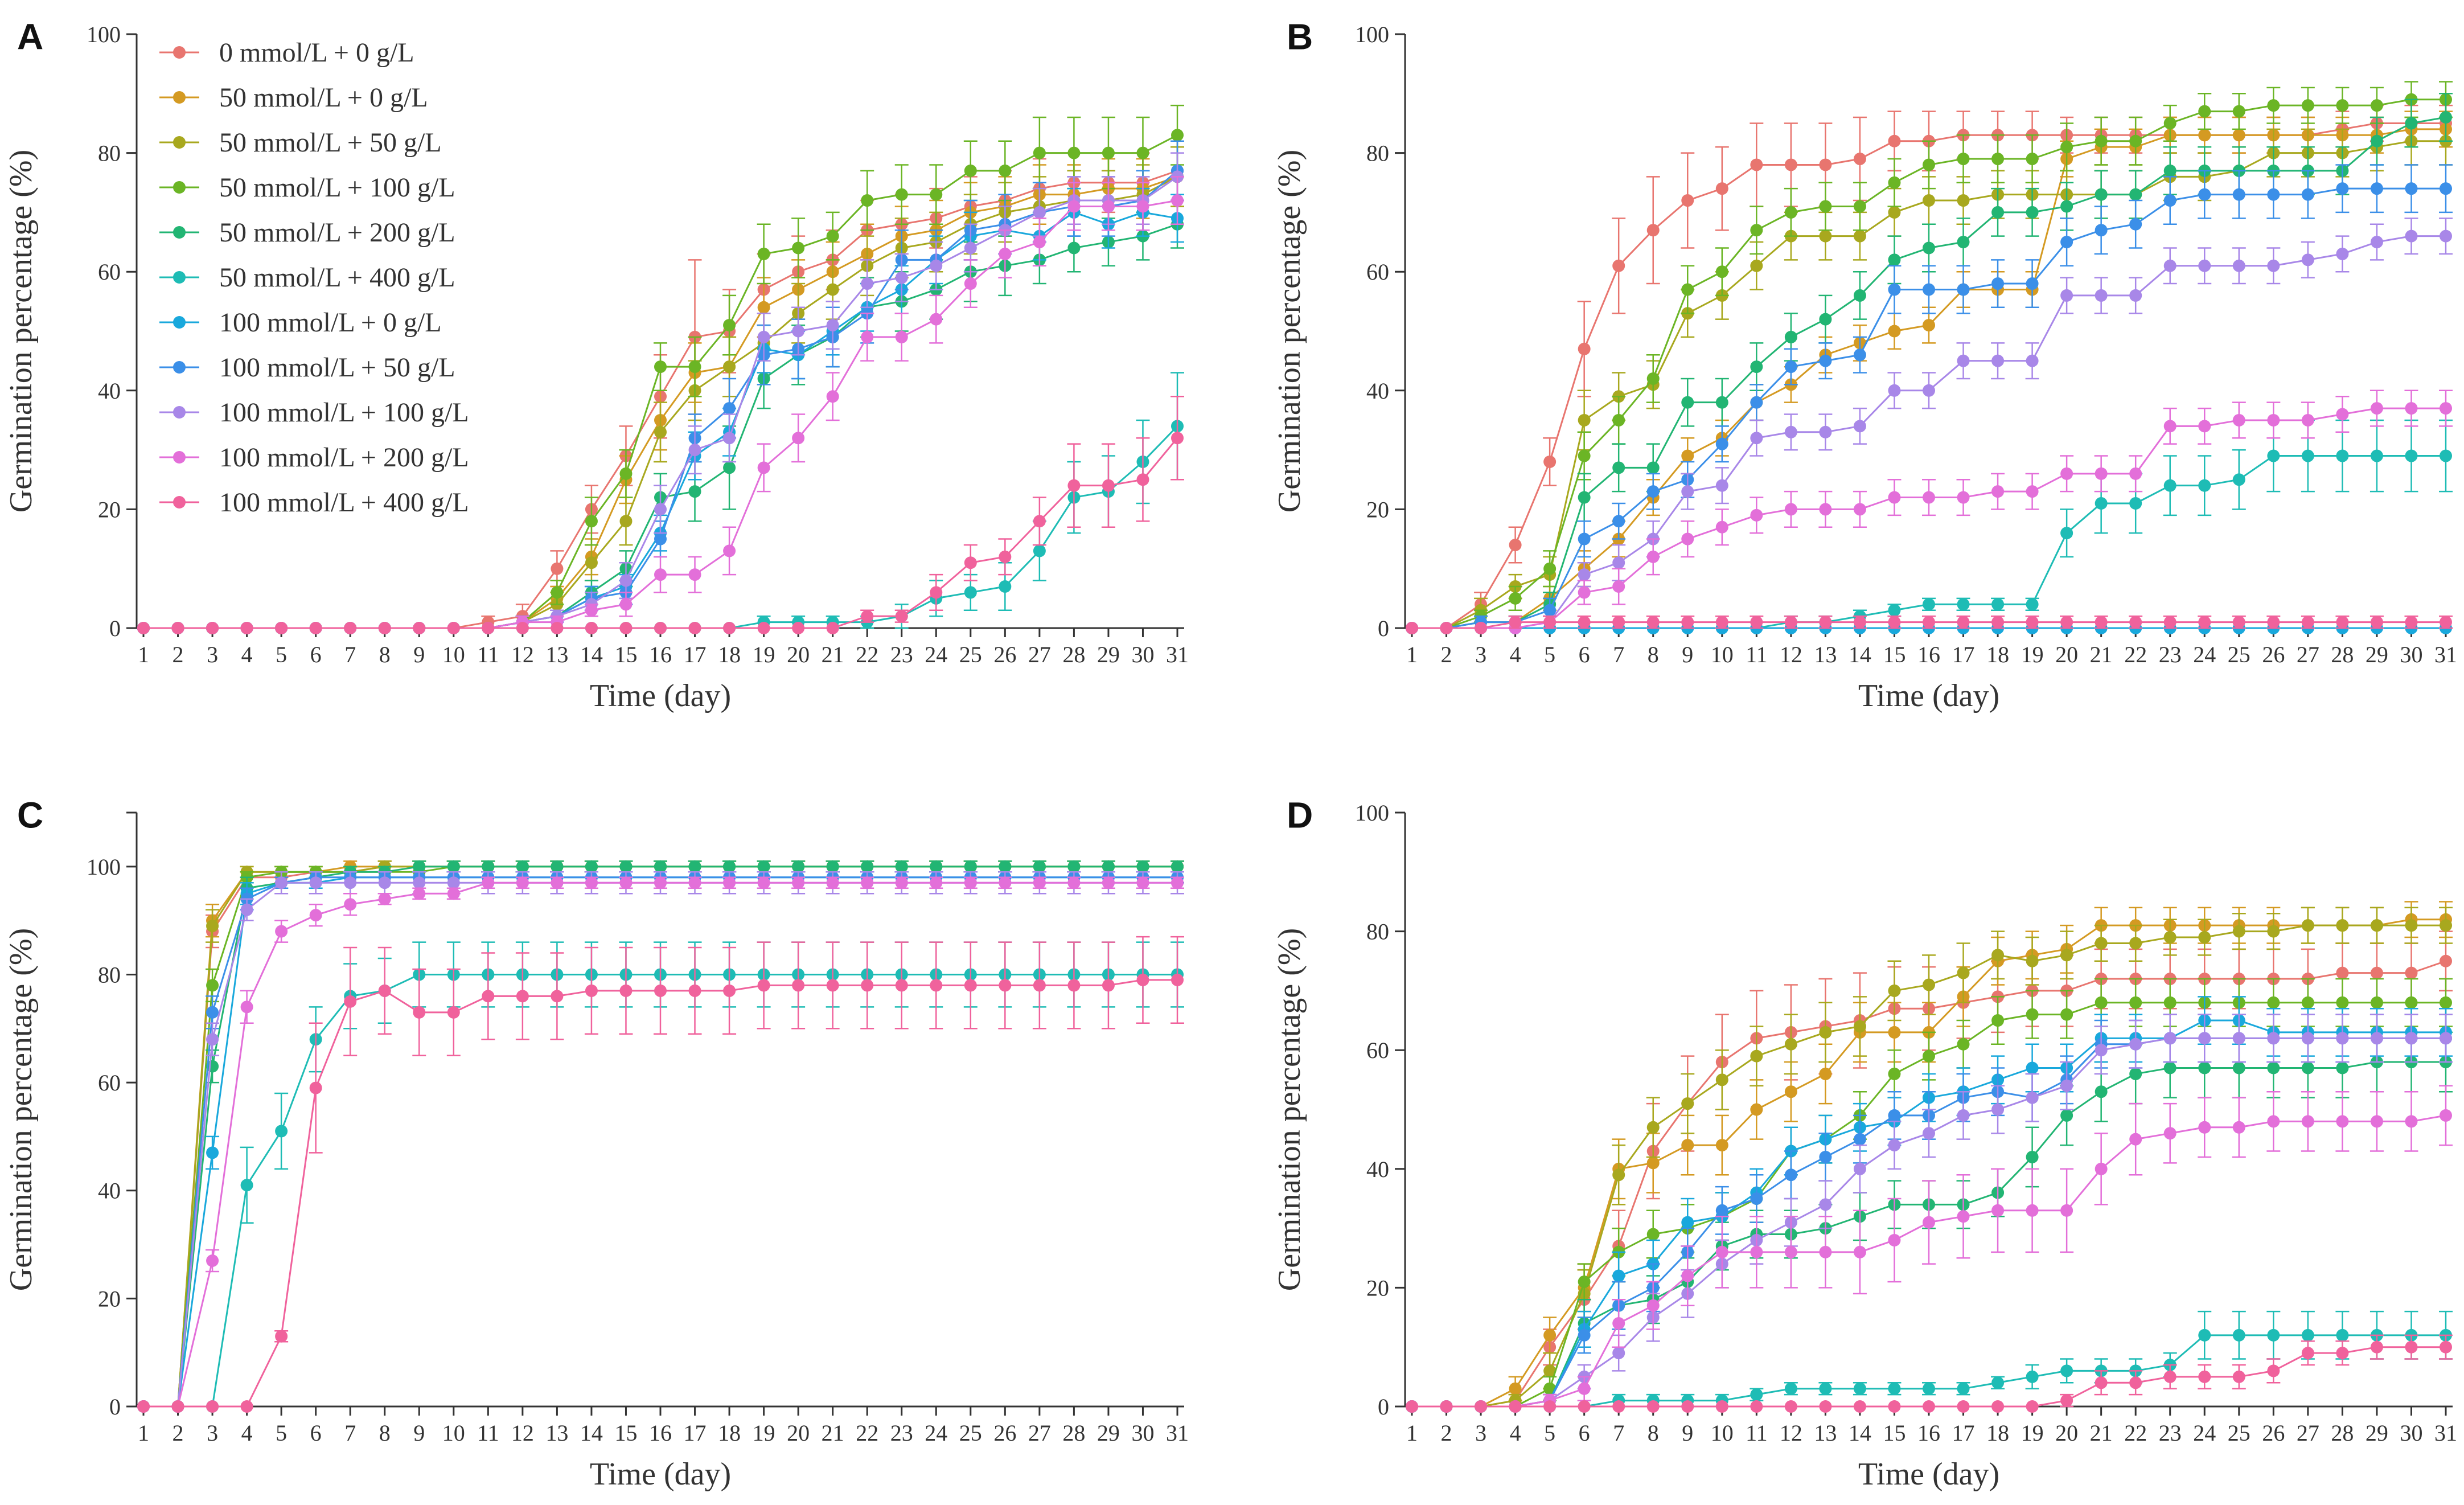 The image size is (2464, 1505). I want to click on x-tick-label: 1, so click(143, 1433).